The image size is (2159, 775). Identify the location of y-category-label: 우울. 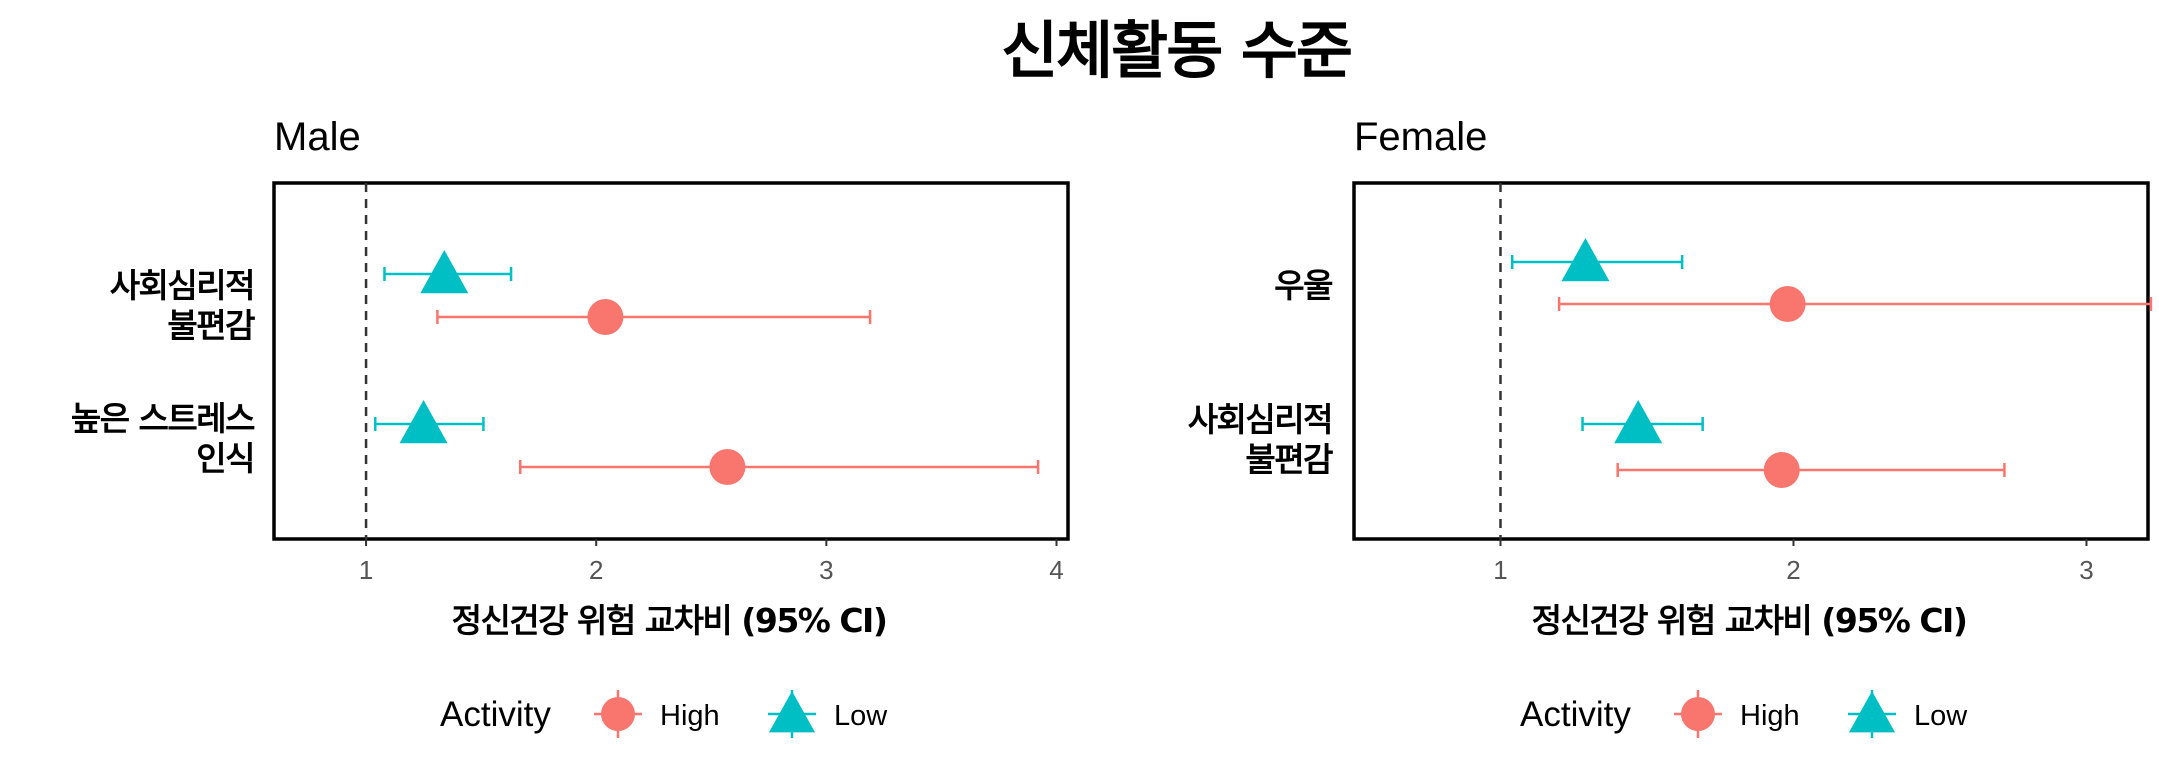
(1303, 285).